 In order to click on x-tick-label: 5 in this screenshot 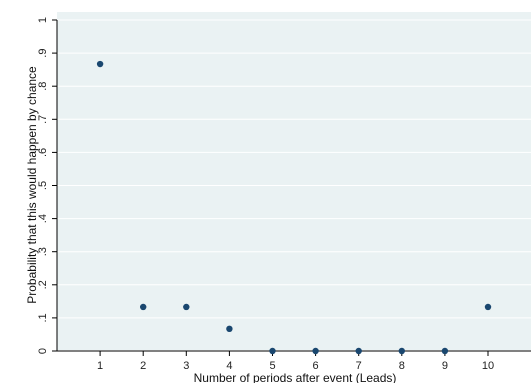, I will do `click(272, 366)`.